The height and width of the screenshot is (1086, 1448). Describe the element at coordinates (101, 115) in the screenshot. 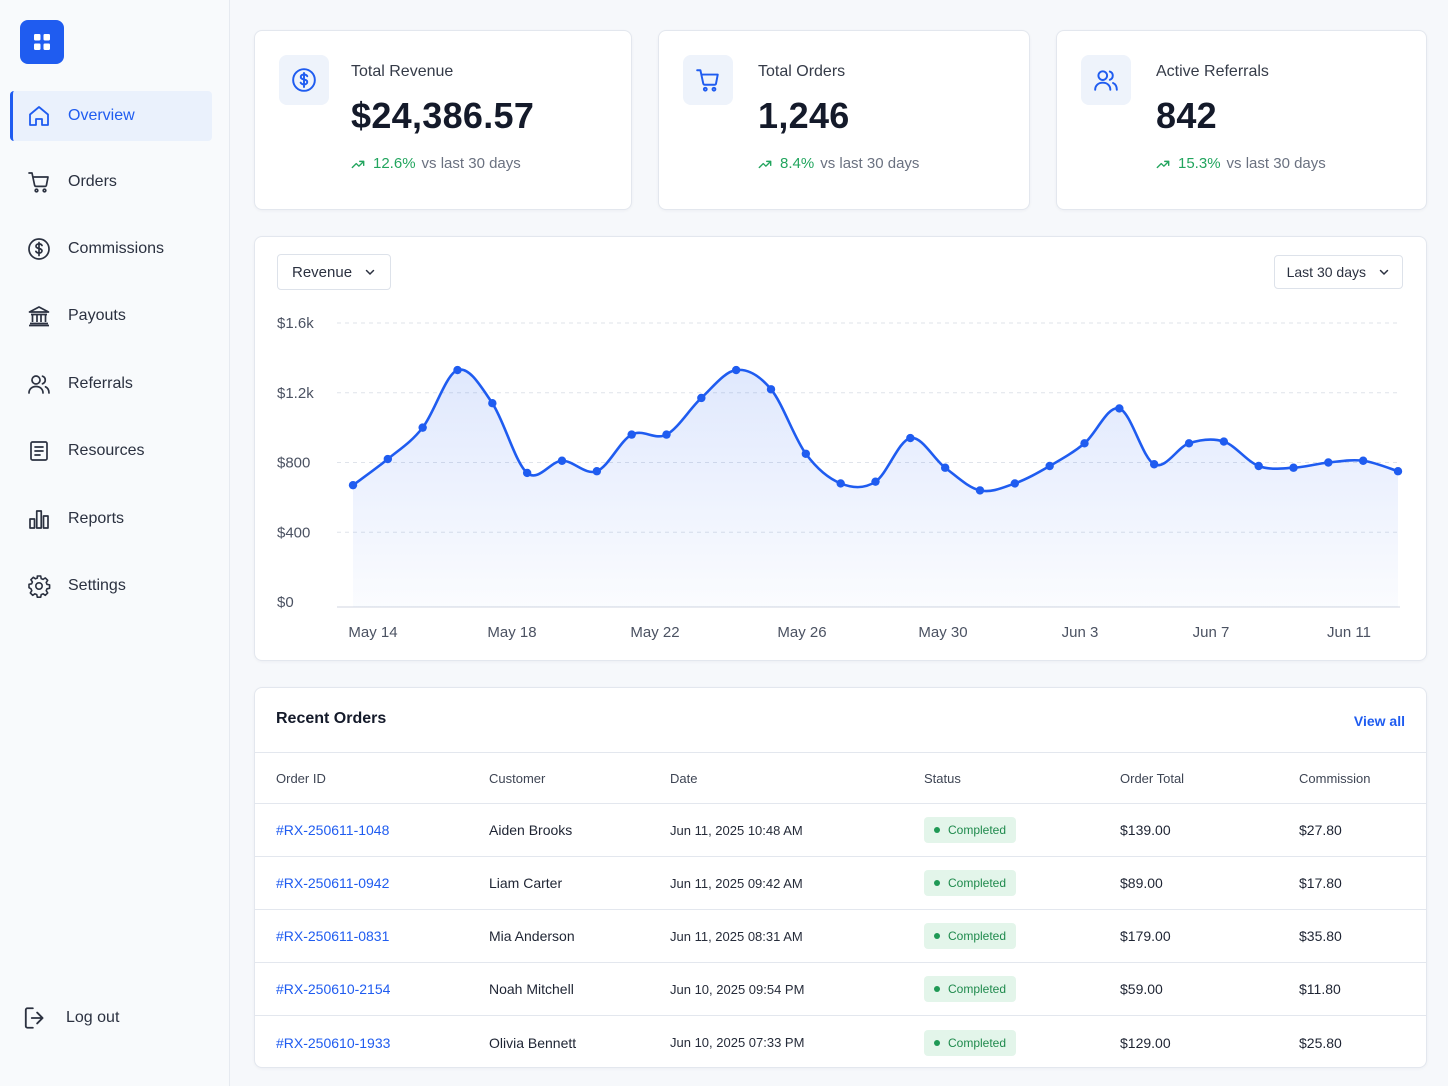

I see `sidebar-item-label: Overview` at that location.